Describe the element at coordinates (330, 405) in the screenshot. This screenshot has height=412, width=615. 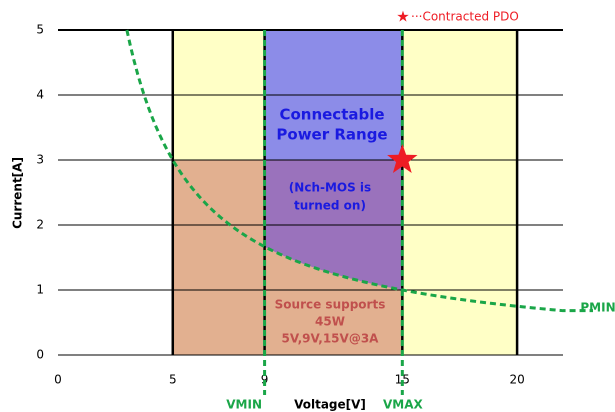
I see `x-axis-label: Voltage[V]` at that location.